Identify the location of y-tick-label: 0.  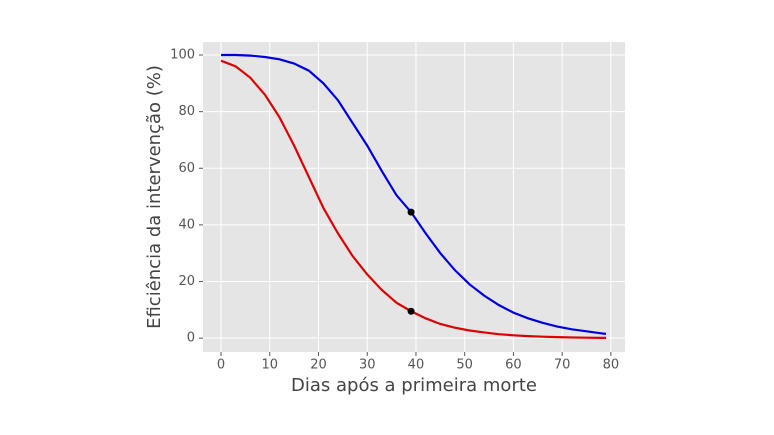
(191, 338).